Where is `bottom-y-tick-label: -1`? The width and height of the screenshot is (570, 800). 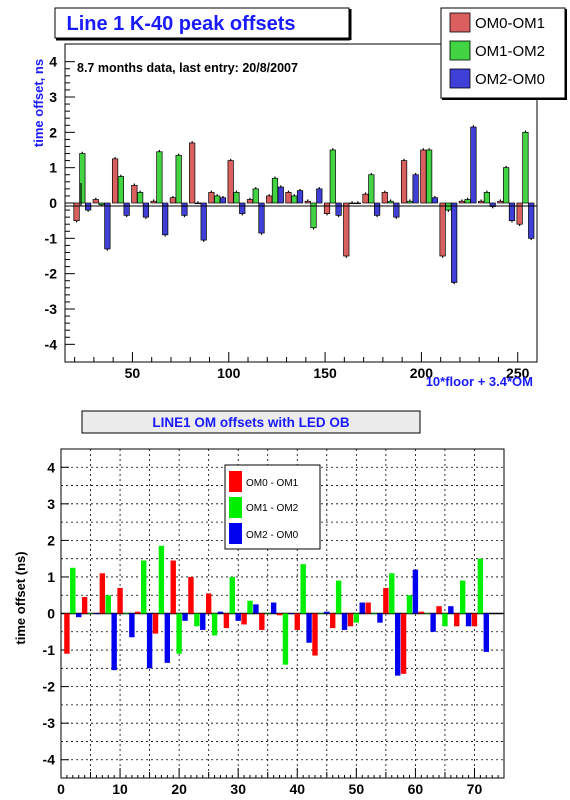
bottom-y-tick-label: -1 is located at coordinates (49, 650).